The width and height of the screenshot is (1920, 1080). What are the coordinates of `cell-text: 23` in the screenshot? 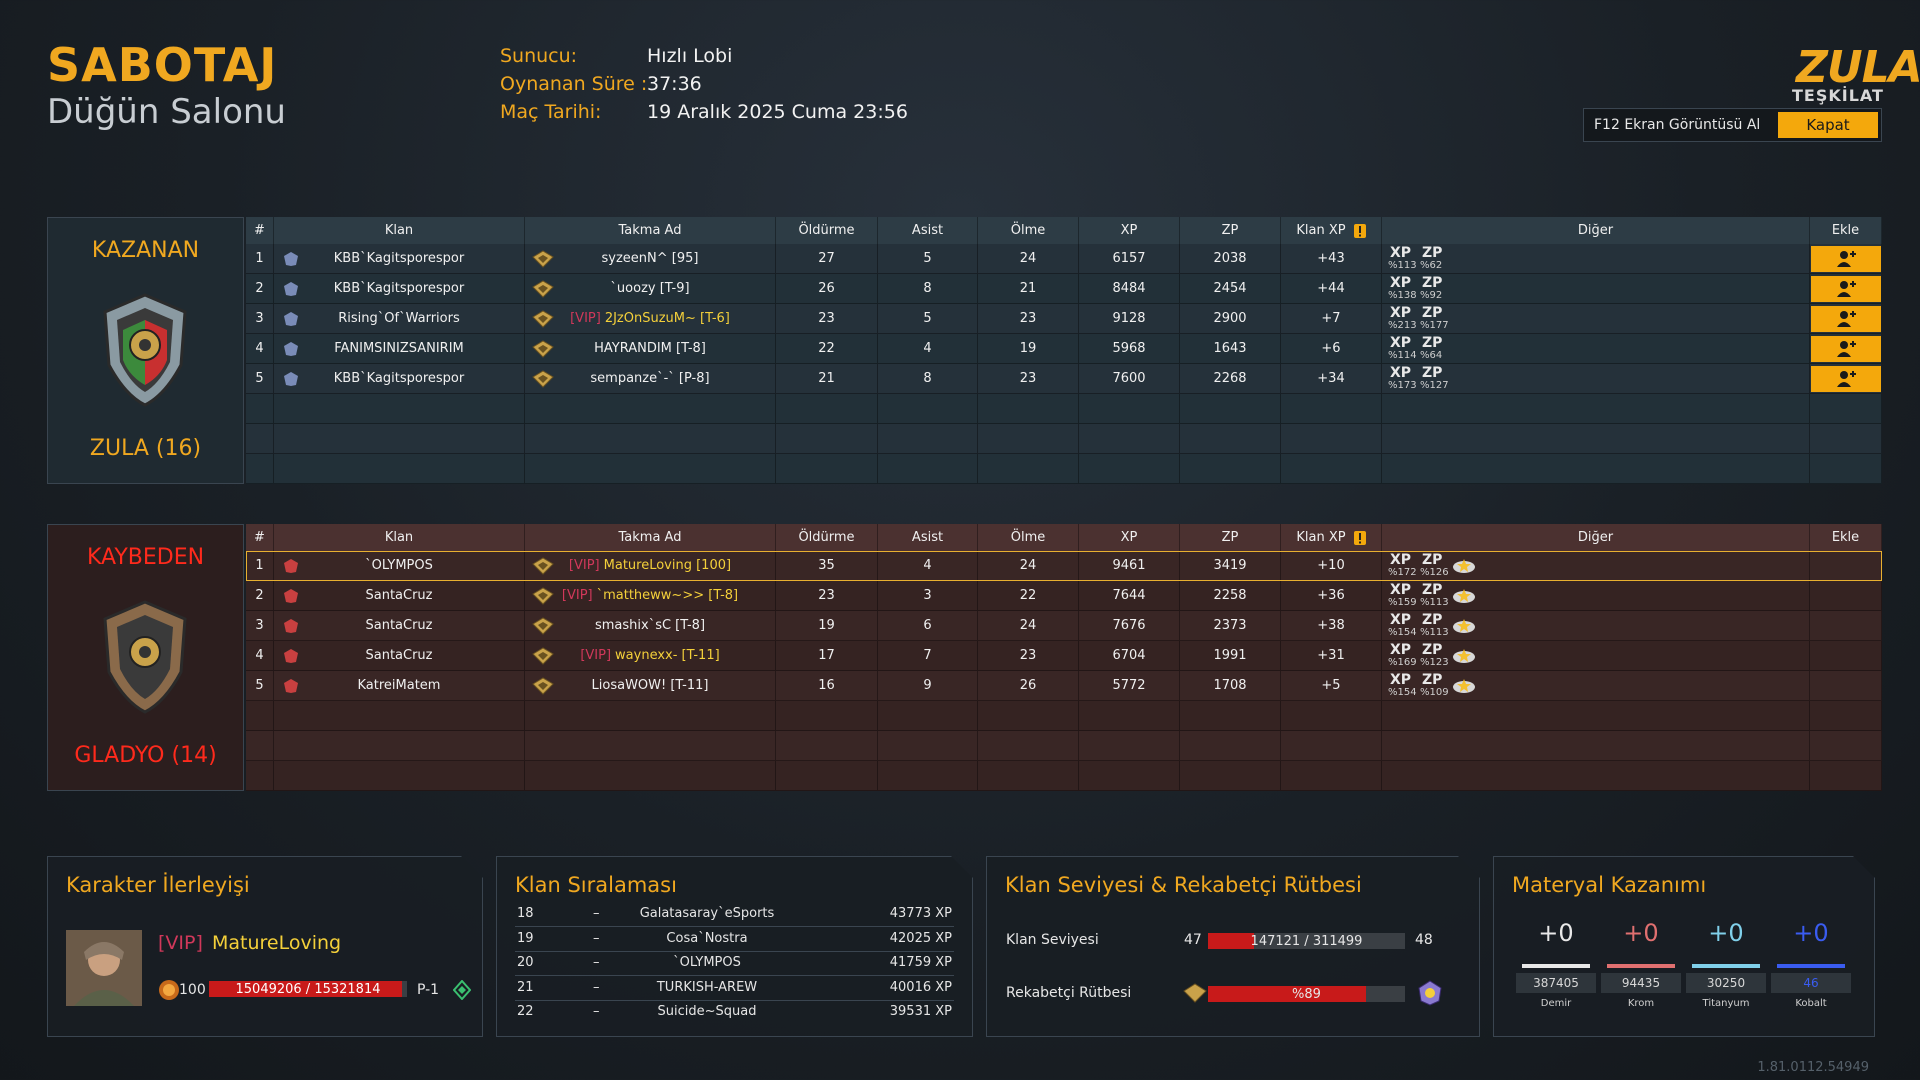 It's located at (1028, 318).